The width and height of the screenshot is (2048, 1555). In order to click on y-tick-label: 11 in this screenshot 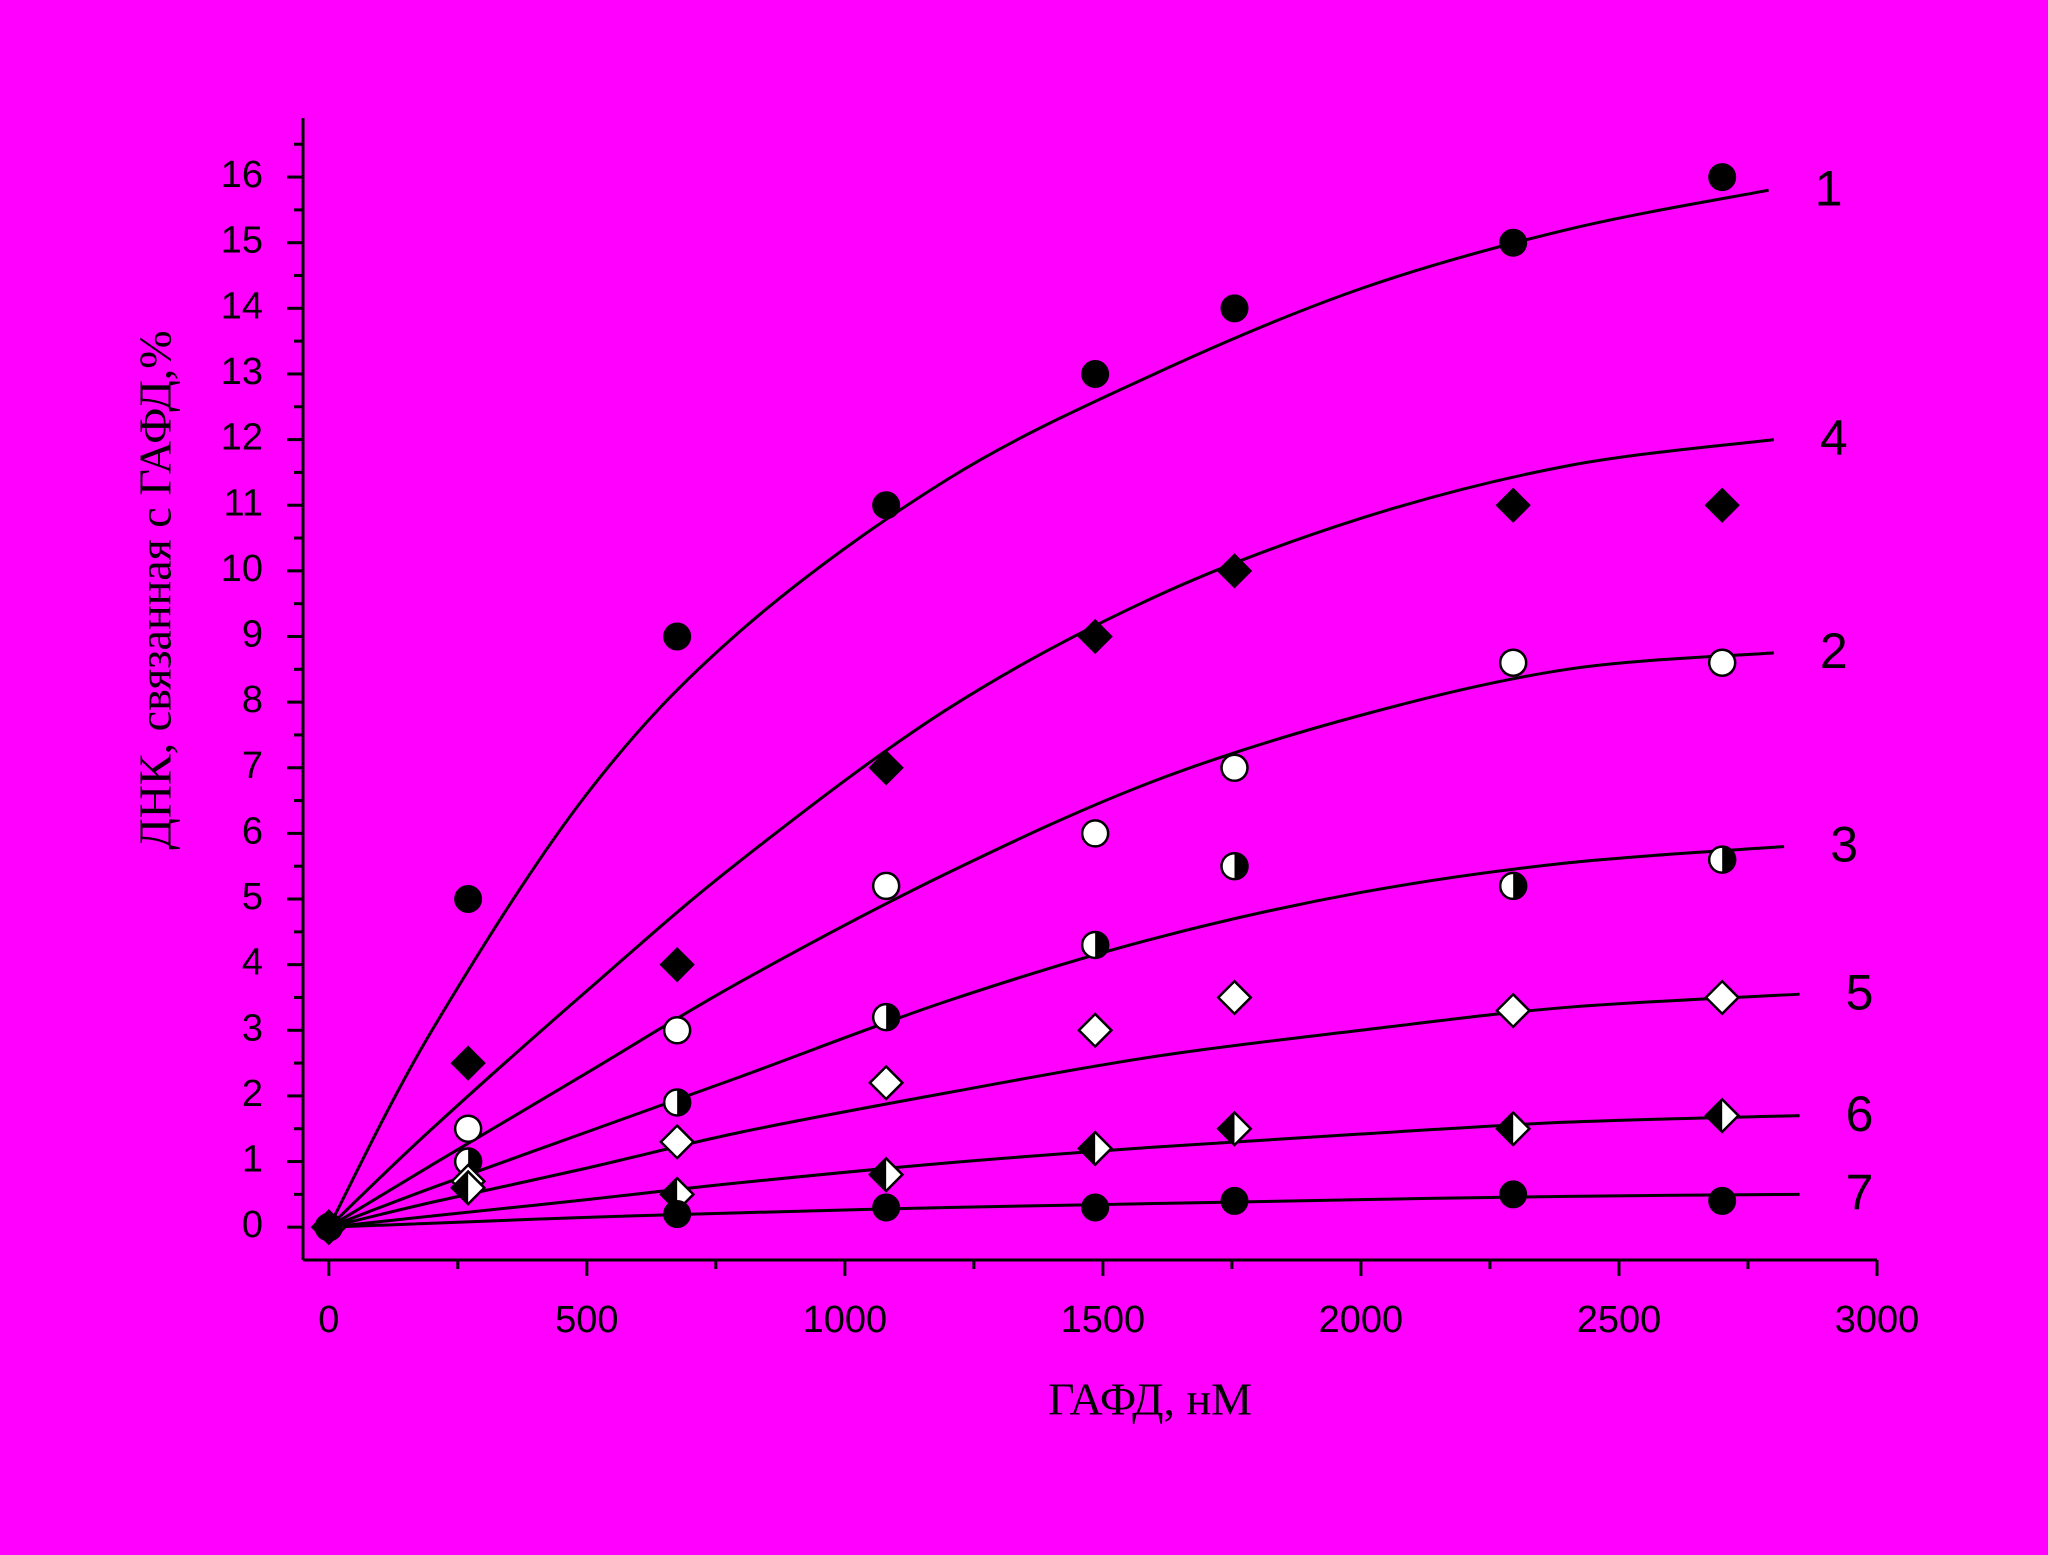, I will do `click(243, 503)`.